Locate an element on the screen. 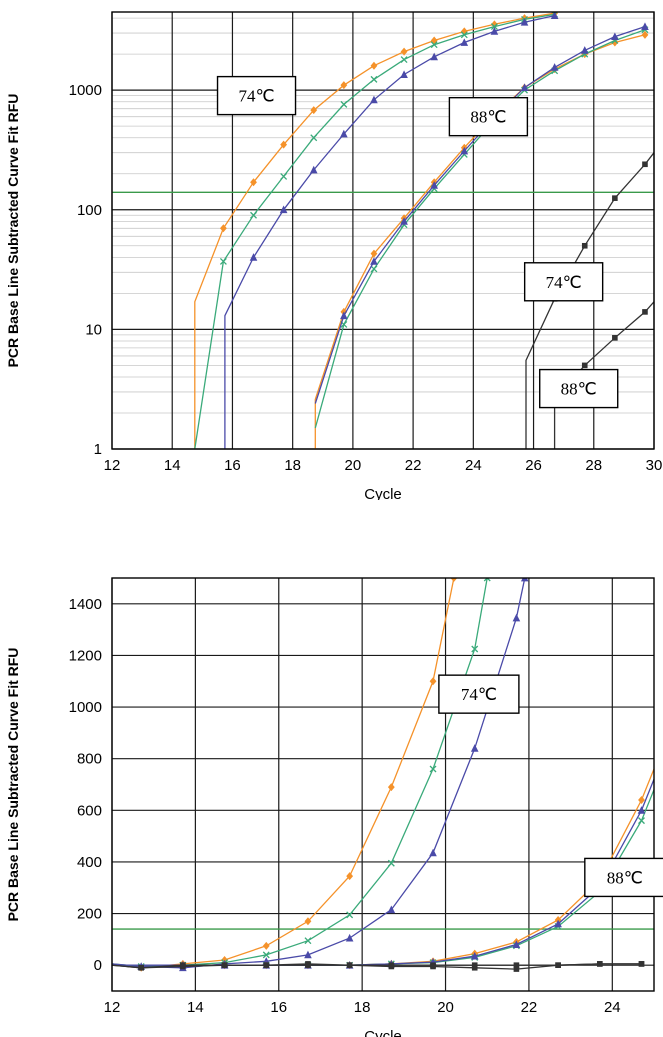 The image size is (663, 1037). x-tick-label: 22 is located at coordinates (529, 1007).